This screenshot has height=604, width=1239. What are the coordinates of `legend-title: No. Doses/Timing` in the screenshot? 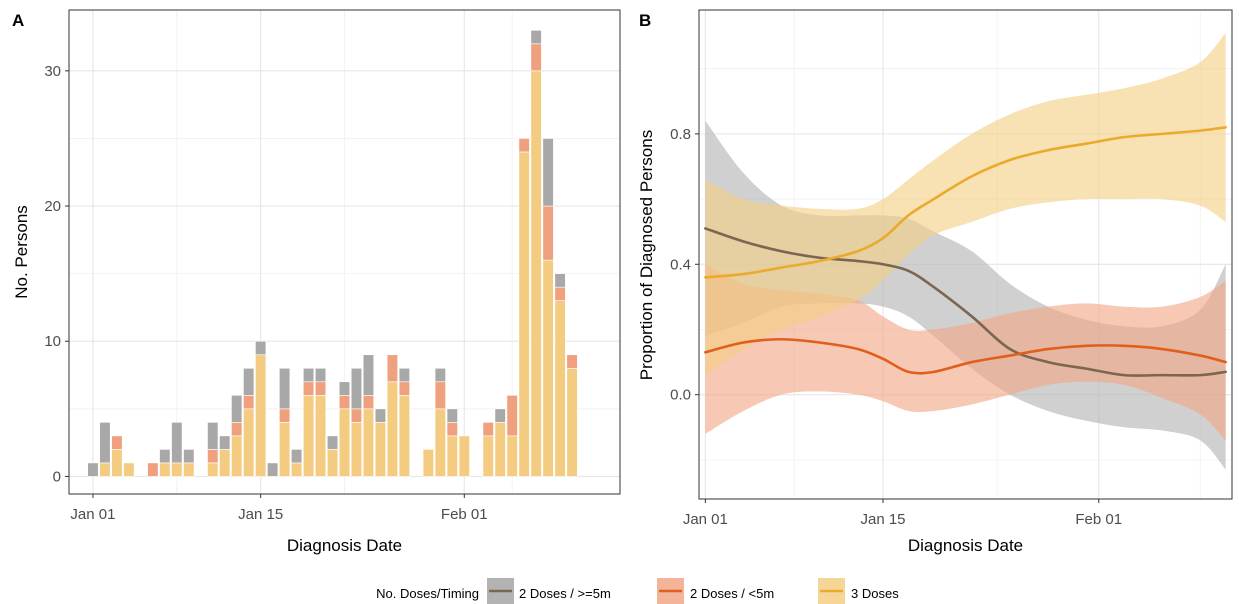 It's located at (427, 593).